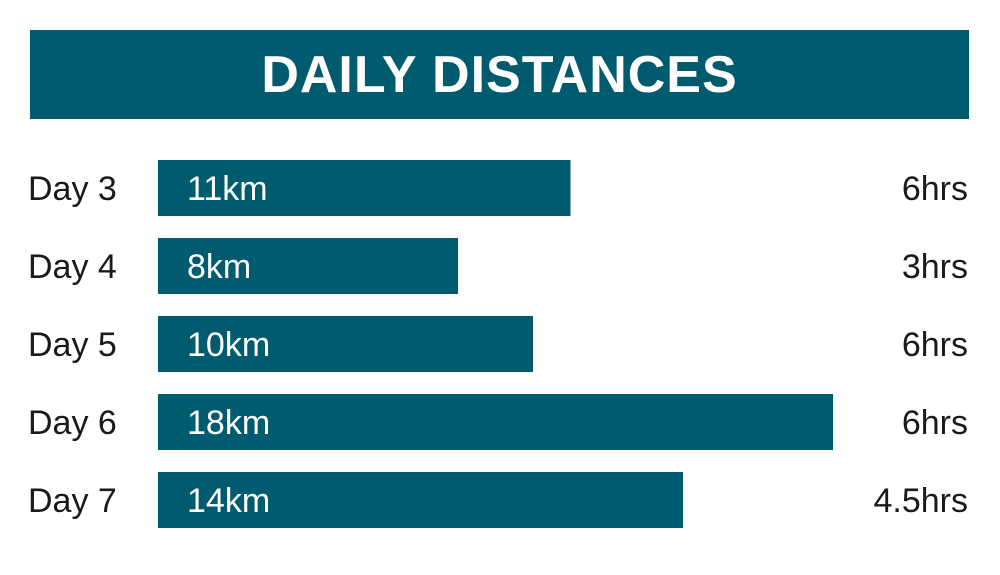 The height and width of the screenshot is (575, 1000). What do you see at coordinates (227, 189) in the screenshot?
I see `bar-value-label: 11km` at bounding box center [227, 189].